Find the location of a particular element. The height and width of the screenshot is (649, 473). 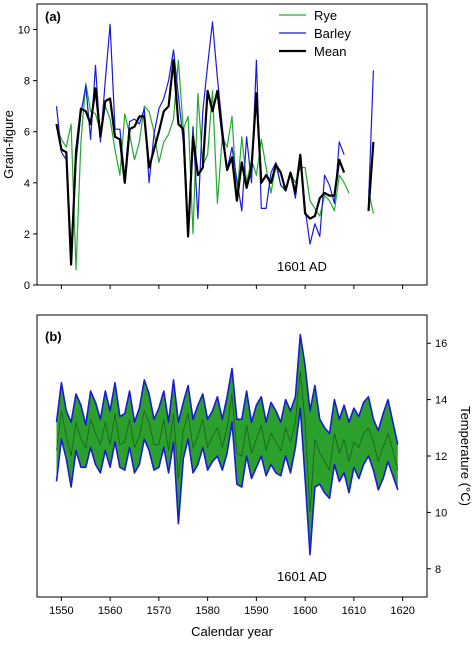

panel-a-annotation: 1601 AD is located at coordinates (302, 266).